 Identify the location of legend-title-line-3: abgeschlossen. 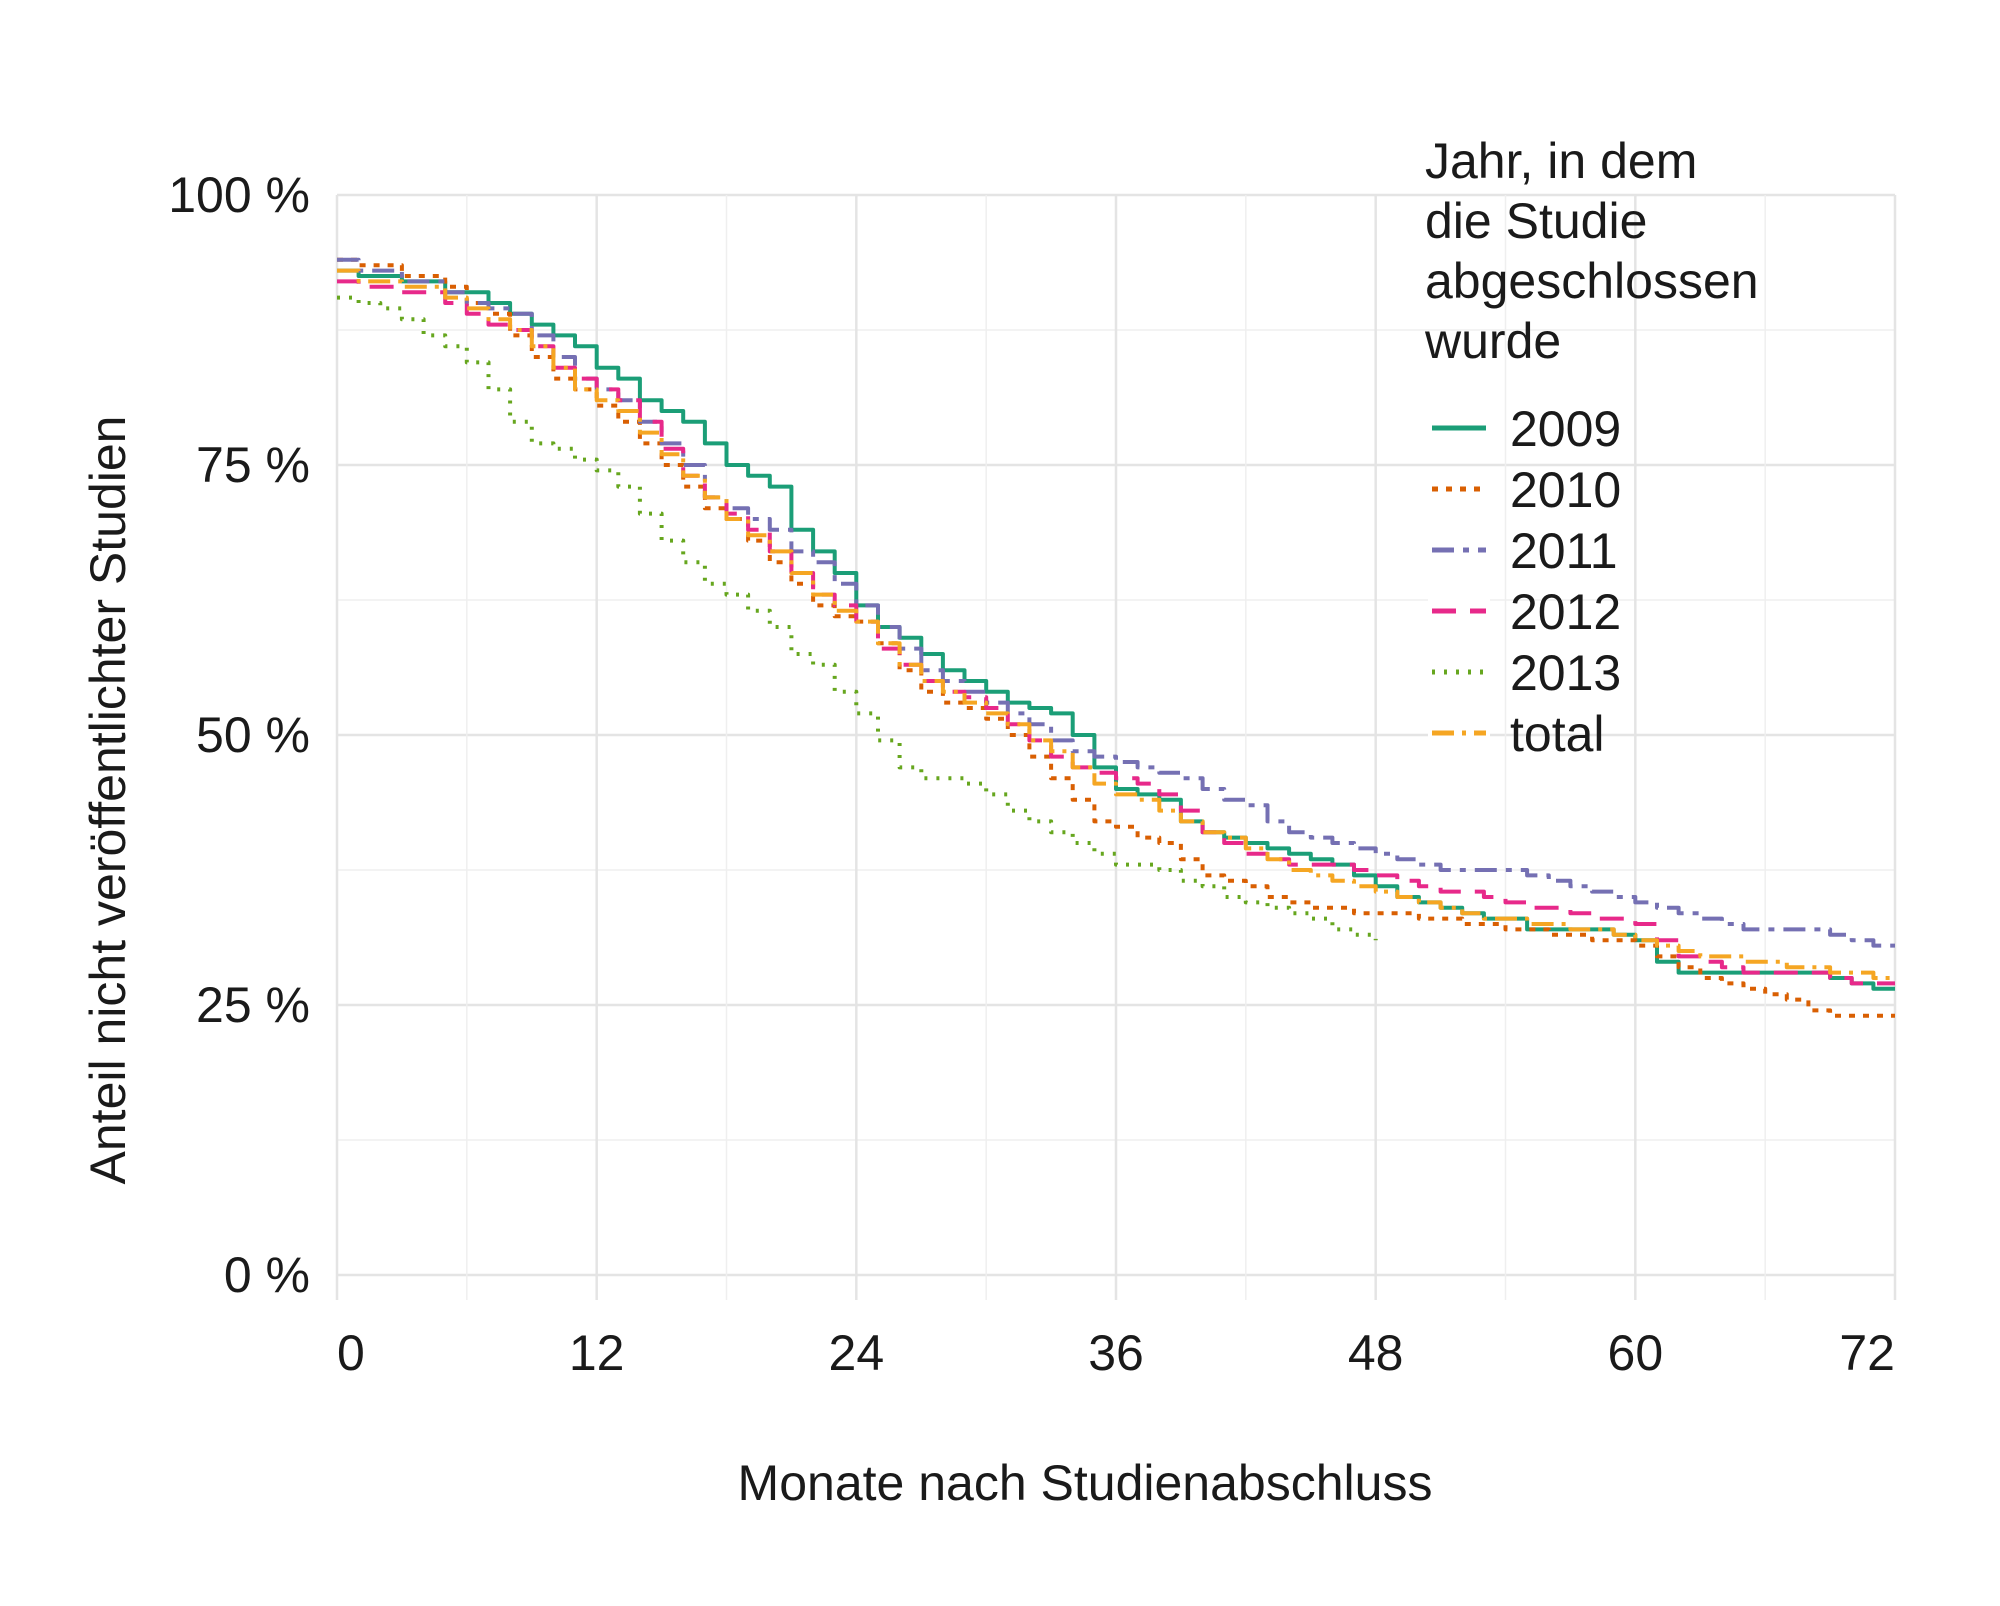
(1592, 281).